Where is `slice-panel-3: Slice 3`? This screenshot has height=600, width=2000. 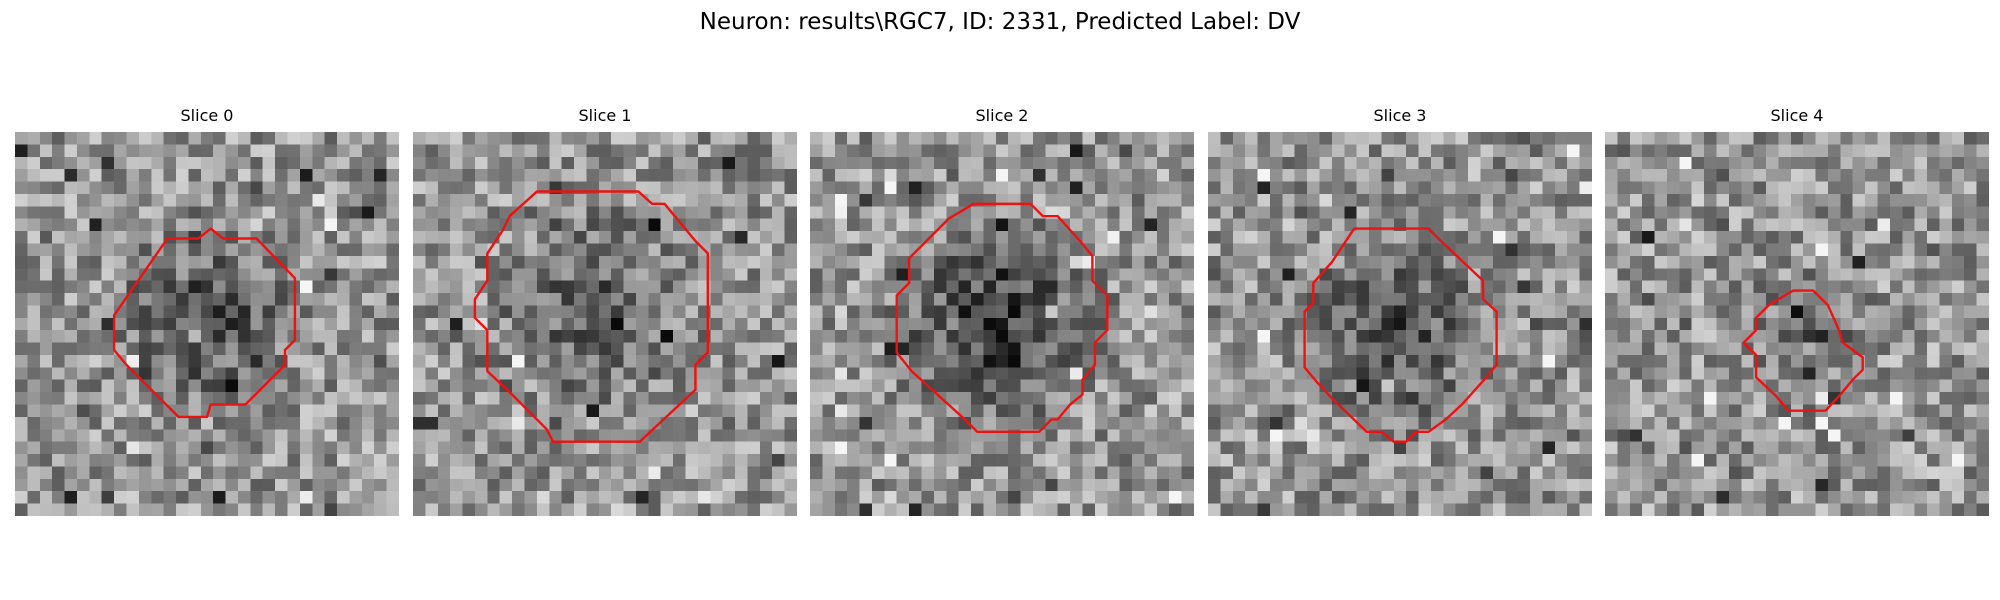
slice-panel-3: Slice 3 is located at coordinates (1400, 311).